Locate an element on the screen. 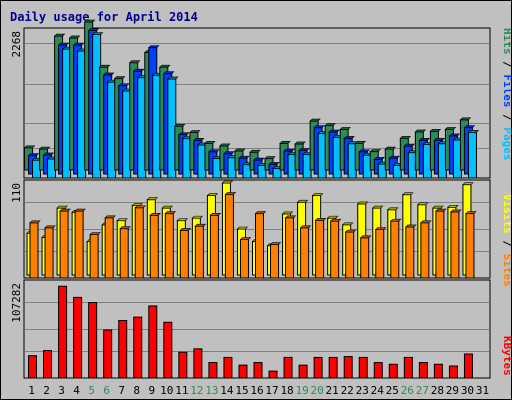 This screenshot has width=512, height=400. x-tick-day-19: 19 is located at coordinates (301, 390).